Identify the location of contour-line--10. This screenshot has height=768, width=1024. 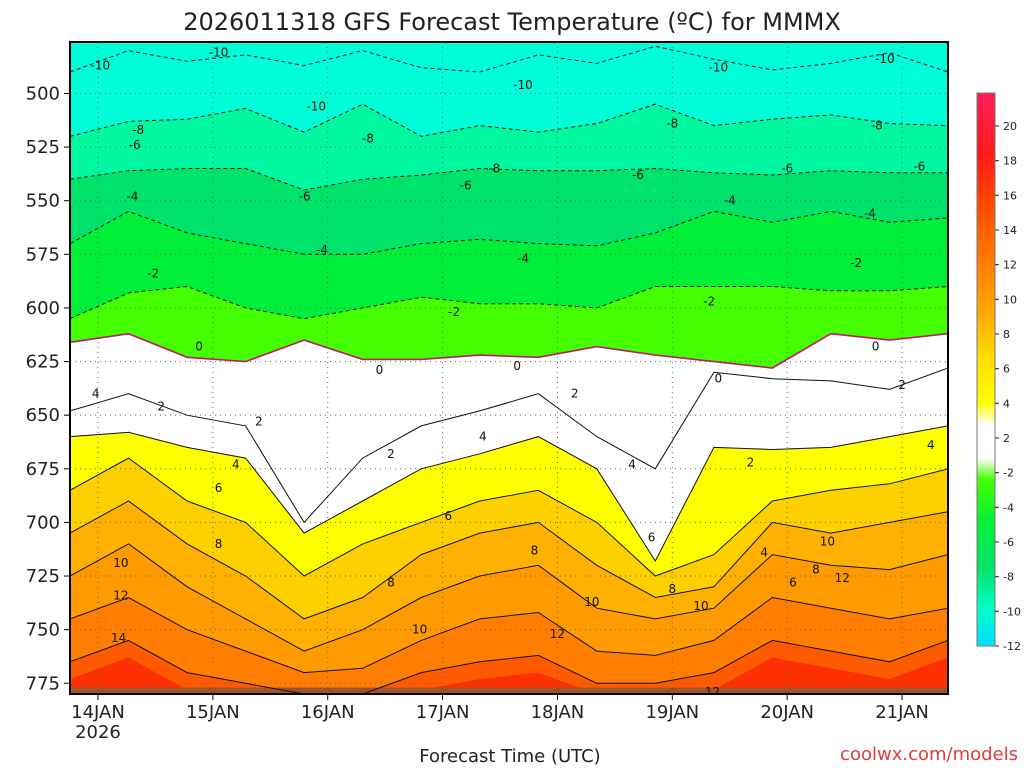
(509, 59).